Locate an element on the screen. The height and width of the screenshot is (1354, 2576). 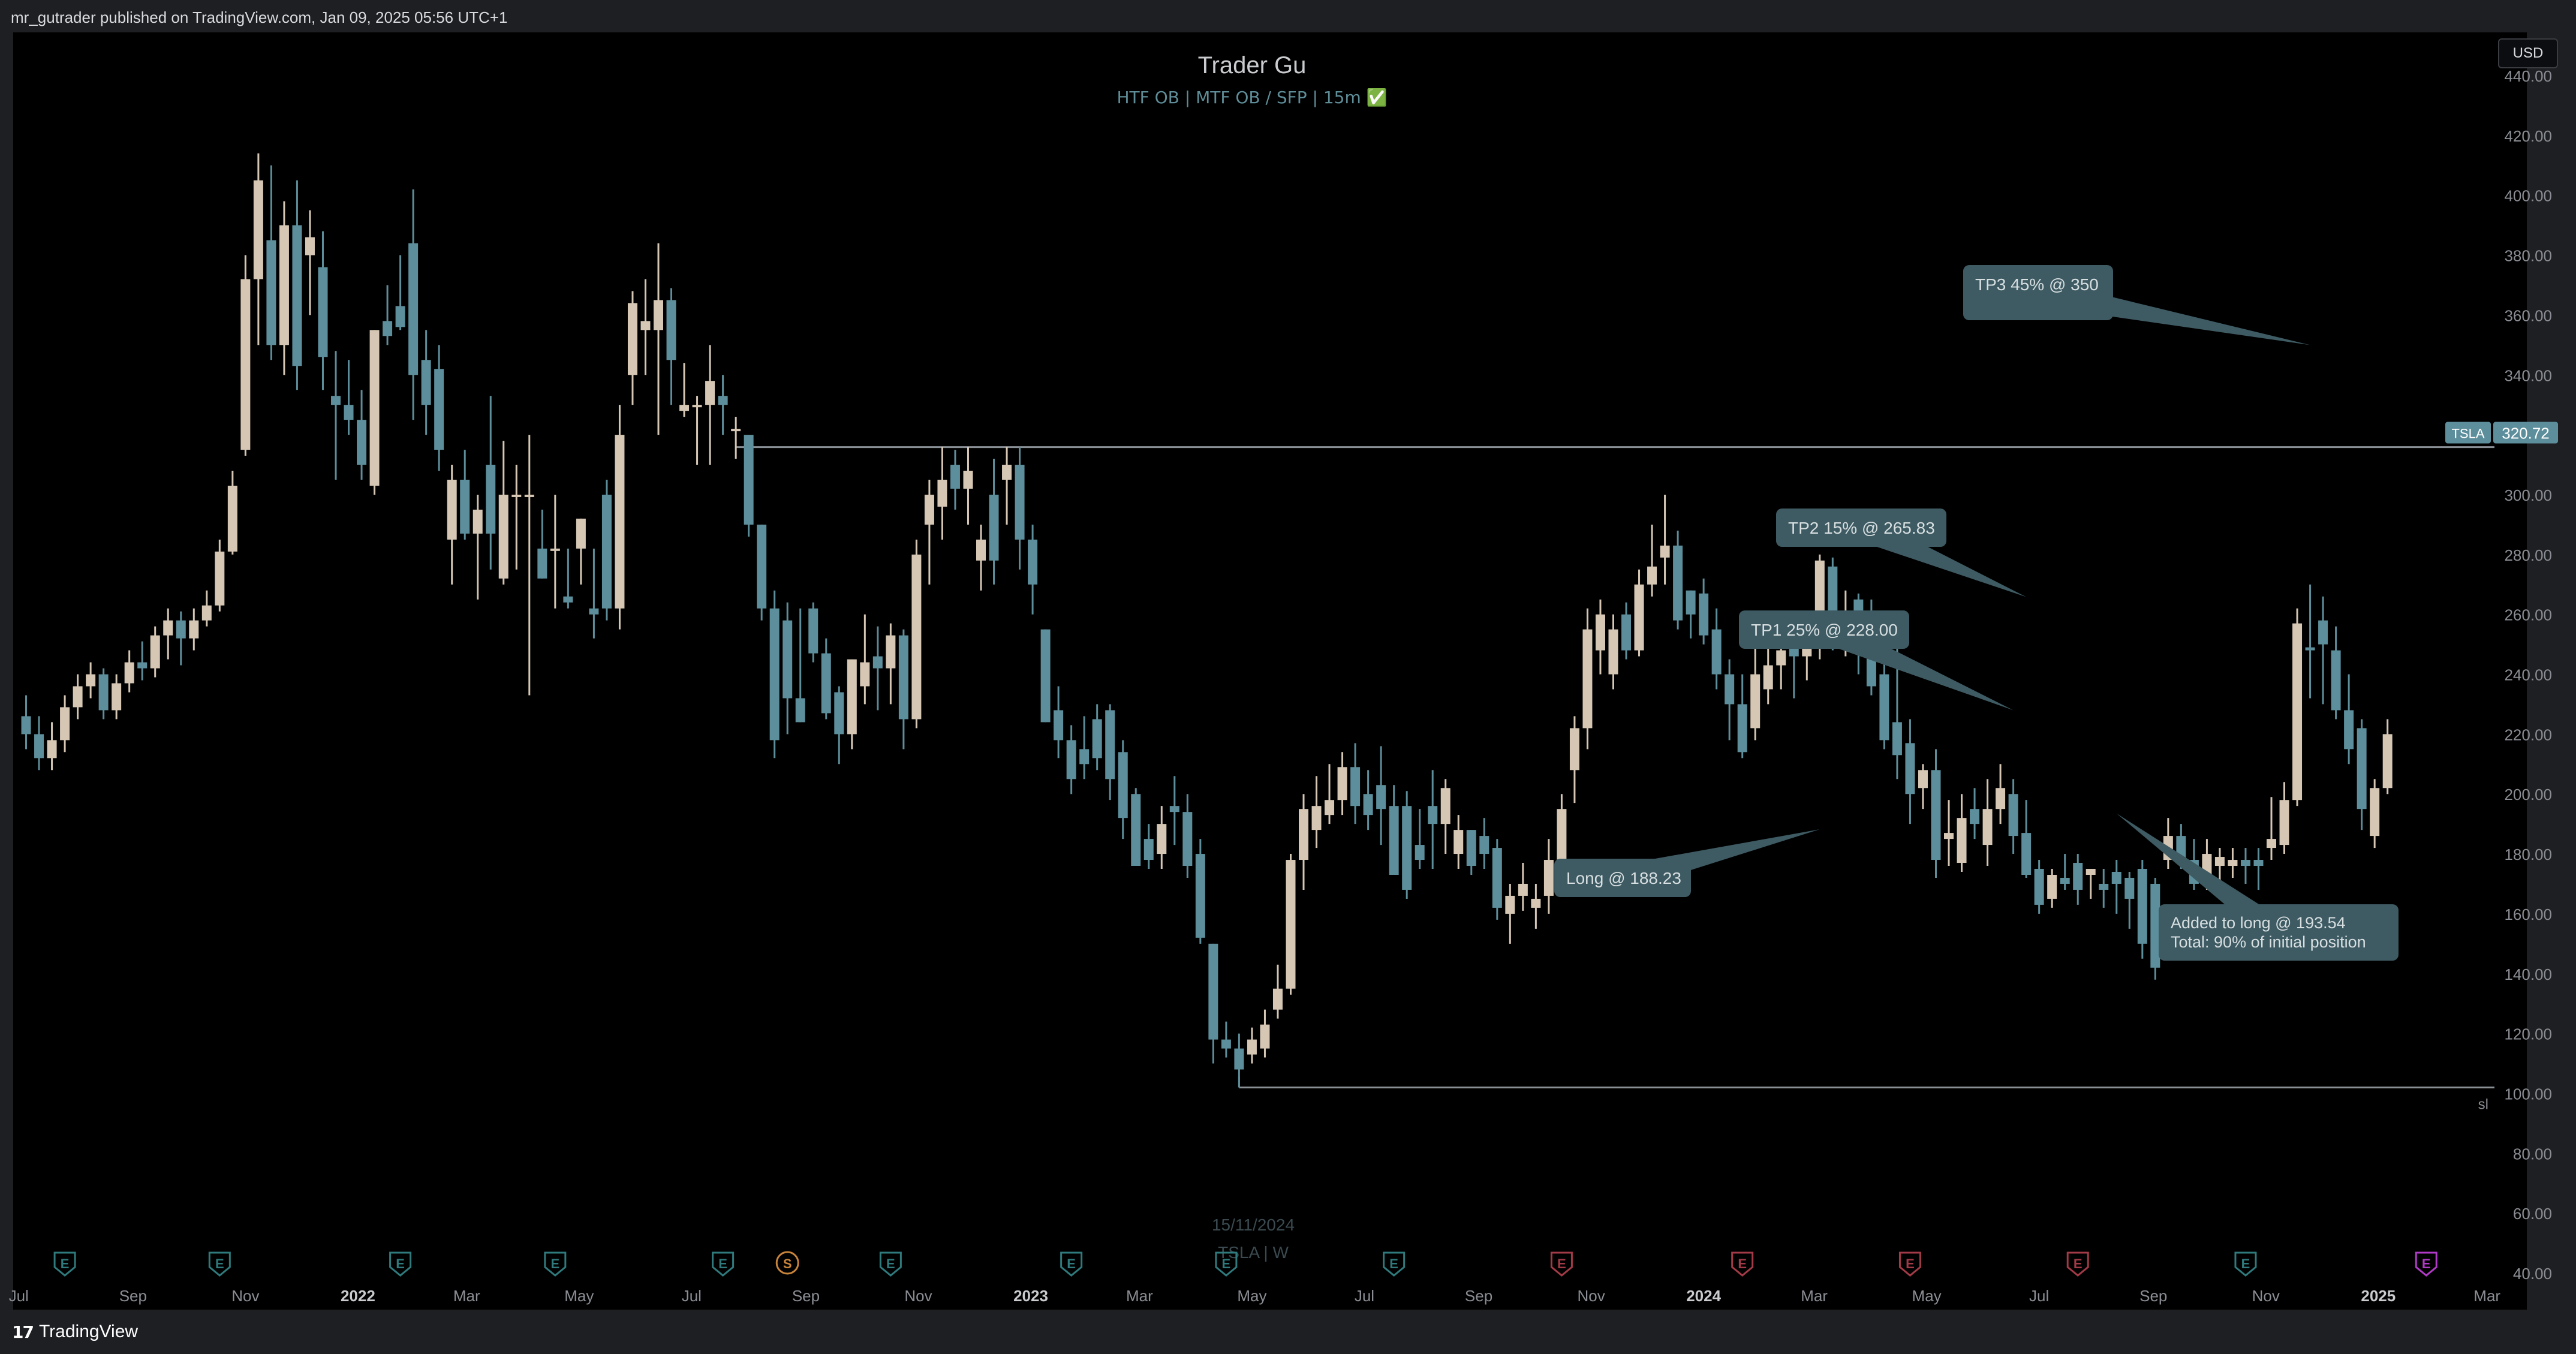
x-tick-label: 2022 is located at coordinates (358, 1296).